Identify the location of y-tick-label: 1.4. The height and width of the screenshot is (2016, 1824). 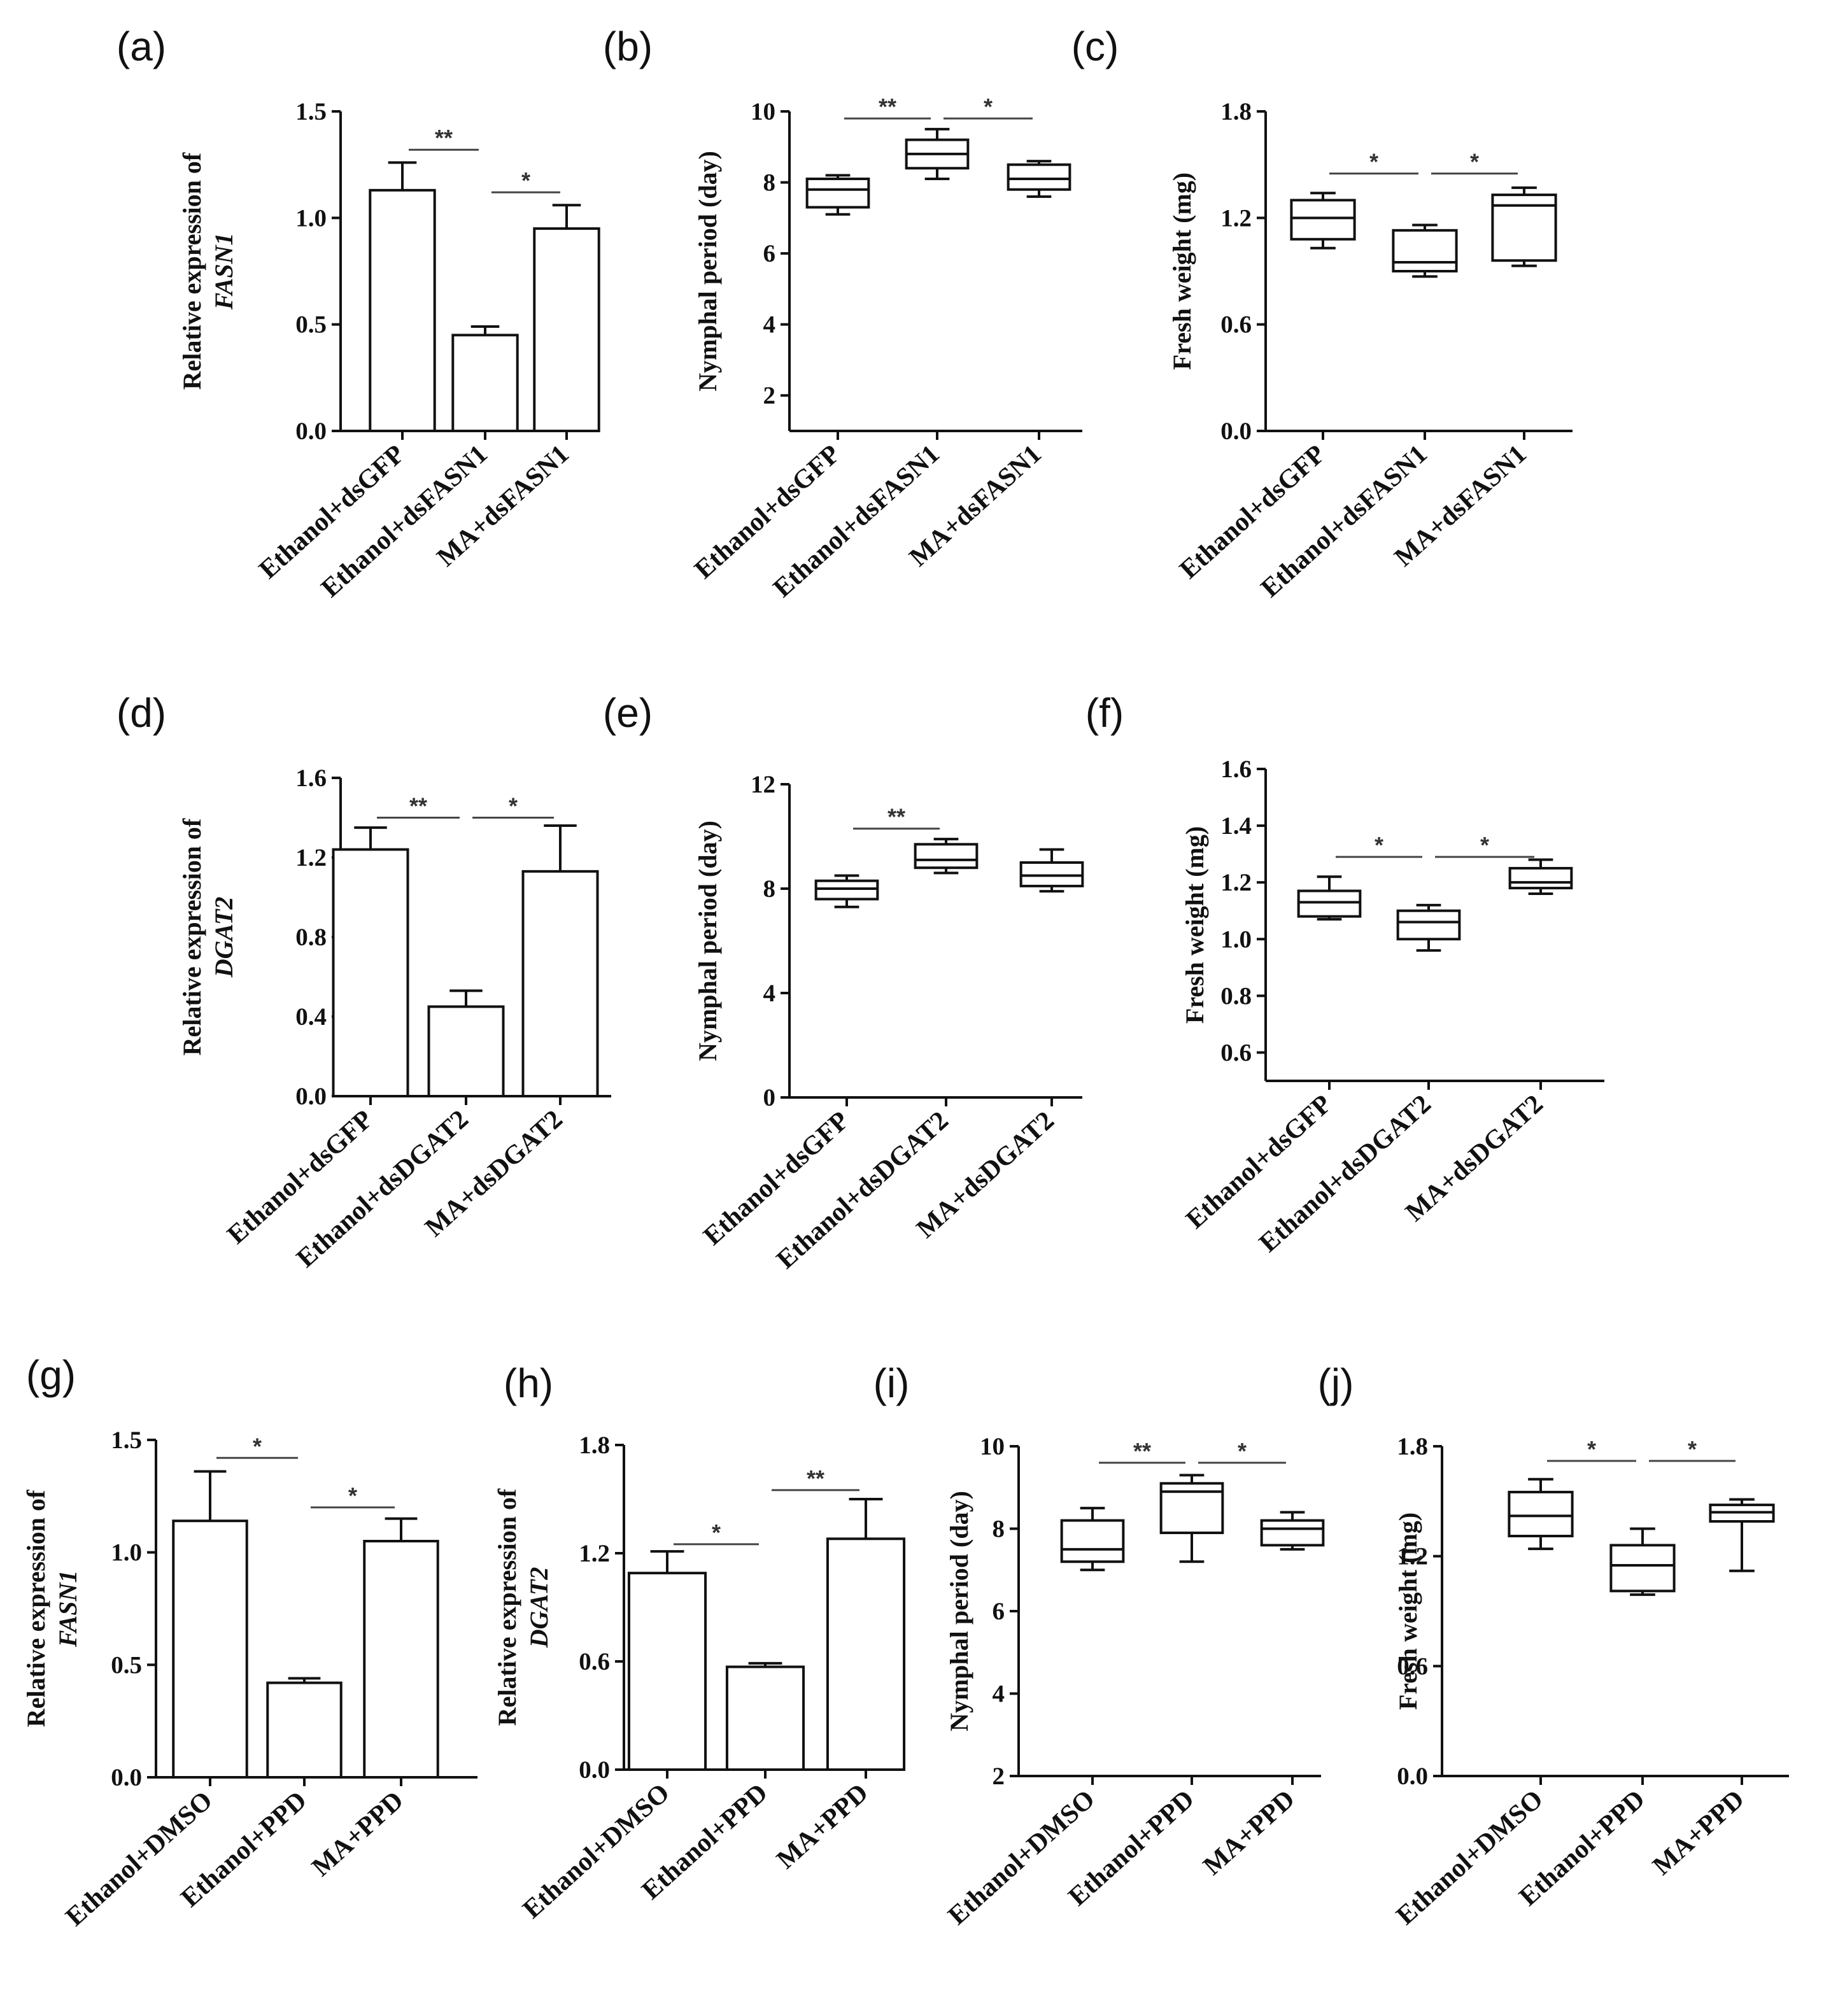
(1236, 826).